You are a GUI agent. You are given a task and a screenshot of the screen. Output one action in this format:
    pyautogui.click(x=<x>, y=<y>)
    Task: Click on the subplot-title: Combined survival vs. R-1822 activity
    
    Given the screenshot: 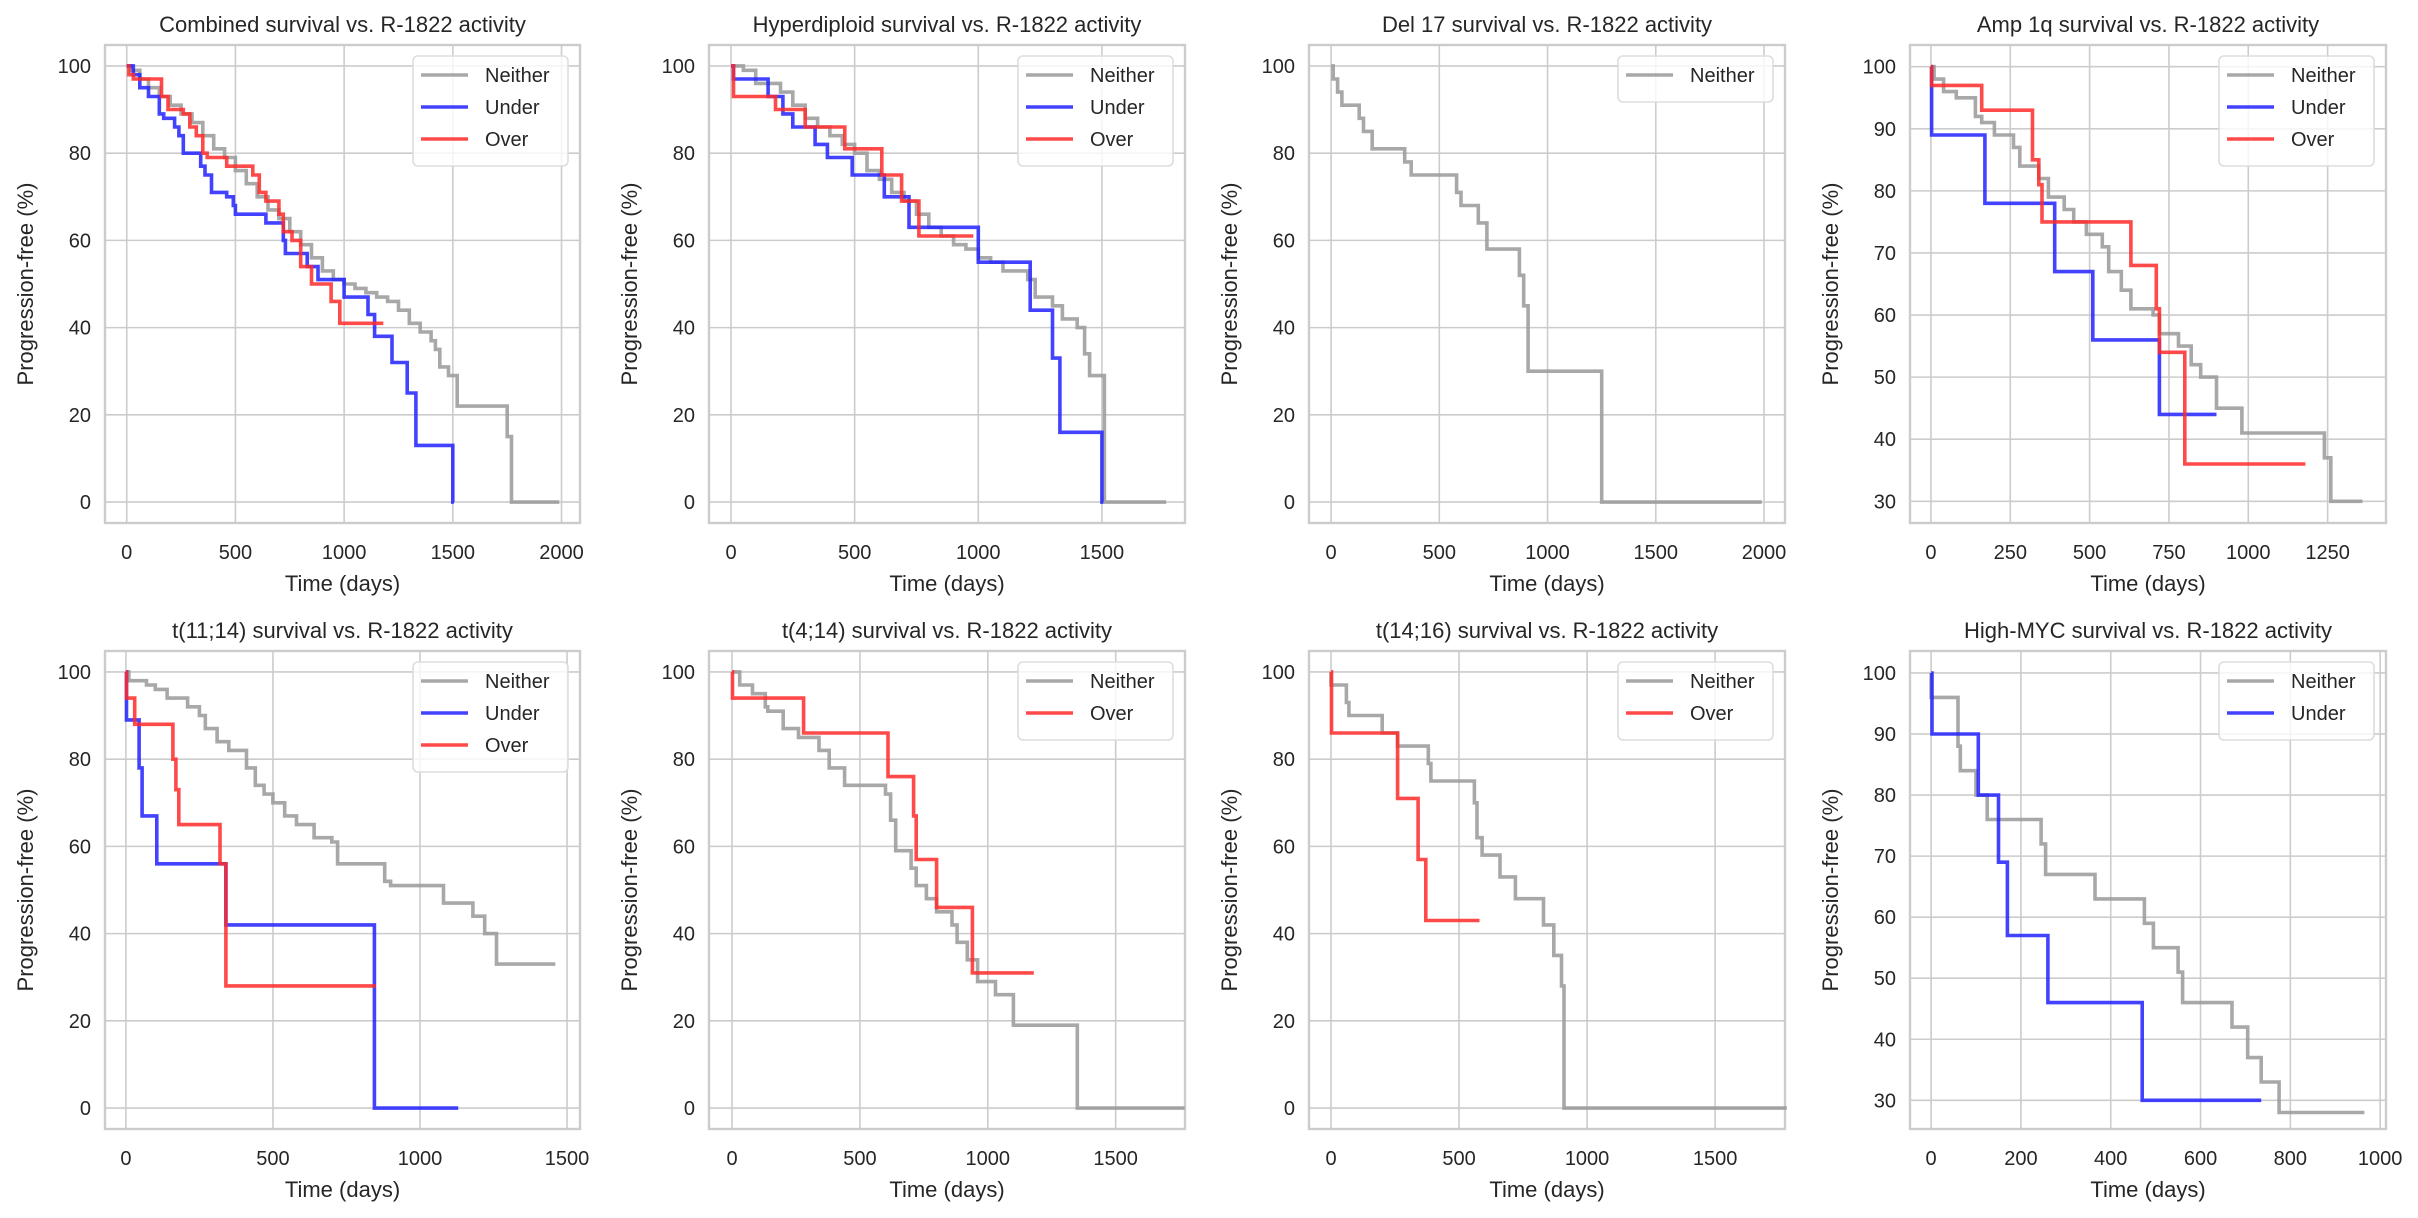 What is the action you would take?
    pyautogui.click(x=342, y=24)
    